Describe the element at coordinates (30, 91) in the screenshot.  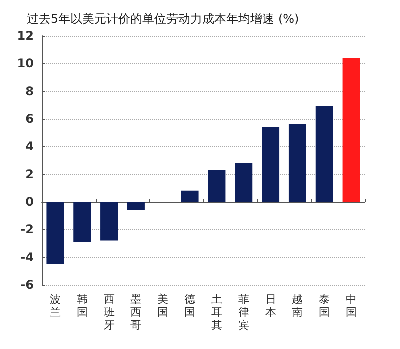
I see `y-tick-label: 8` at that location.